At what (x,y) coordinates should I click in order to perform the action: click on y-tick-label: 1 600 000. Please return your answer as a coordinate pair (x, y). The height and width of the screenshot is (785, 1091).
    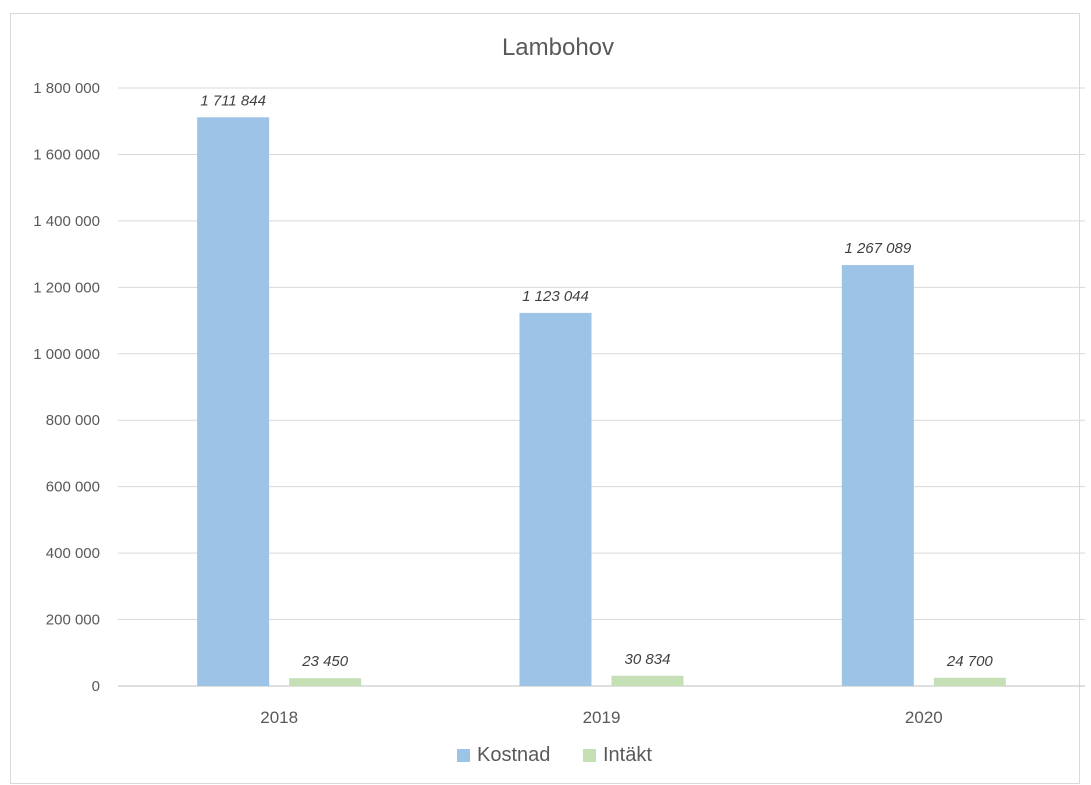
    Looking at the image, I should click on (66, 154).